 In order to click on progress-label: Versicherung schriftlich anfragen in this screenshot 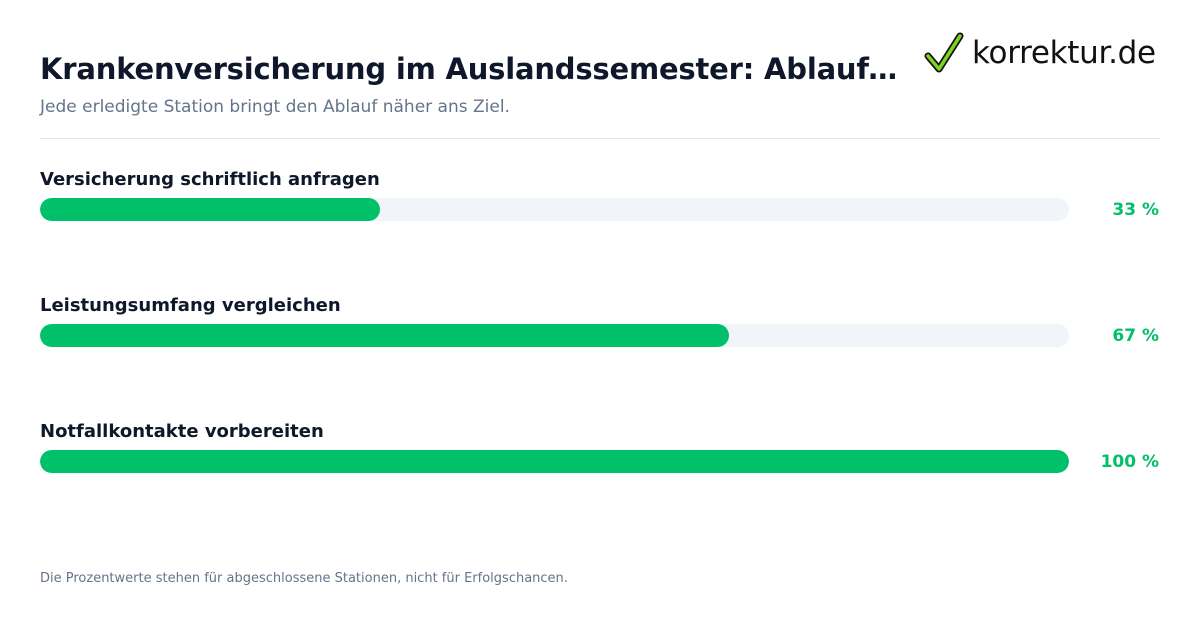, I will do `click(210, 179)`.